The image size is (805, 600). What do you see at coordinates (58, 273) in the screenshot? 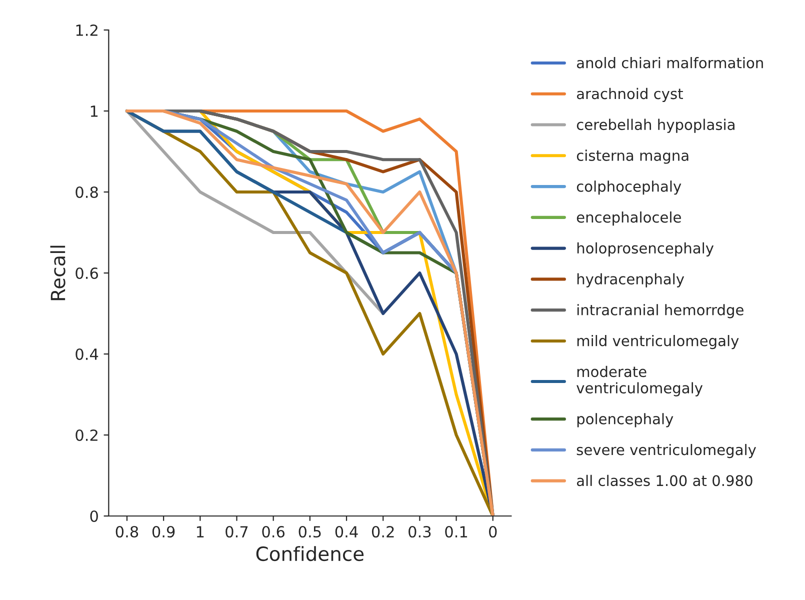
I see `y-axis-title: Recall` at bounding box center [58, 273].